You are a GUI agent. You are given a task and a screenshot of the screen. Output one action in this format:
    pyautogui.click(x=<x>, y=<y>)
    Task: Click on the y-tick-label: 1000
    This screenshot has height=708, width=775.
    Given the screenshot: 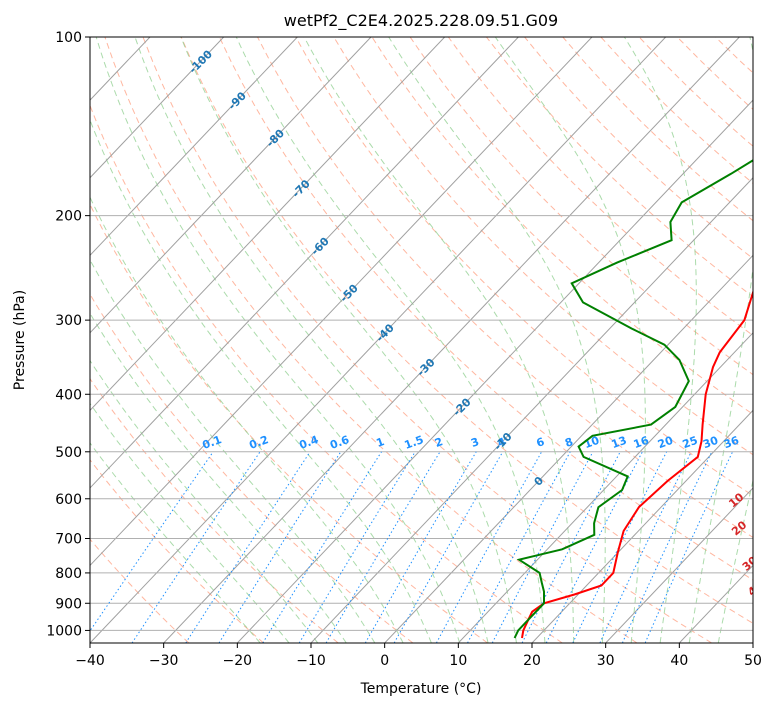 What is the action you would take?
    pyautogui.click(x=64, y=631)
    